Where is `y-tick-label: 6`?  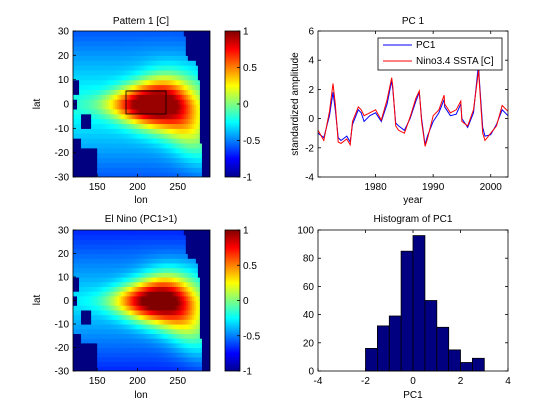 y-tick-label: 6 is located at coordinates (311, 32).